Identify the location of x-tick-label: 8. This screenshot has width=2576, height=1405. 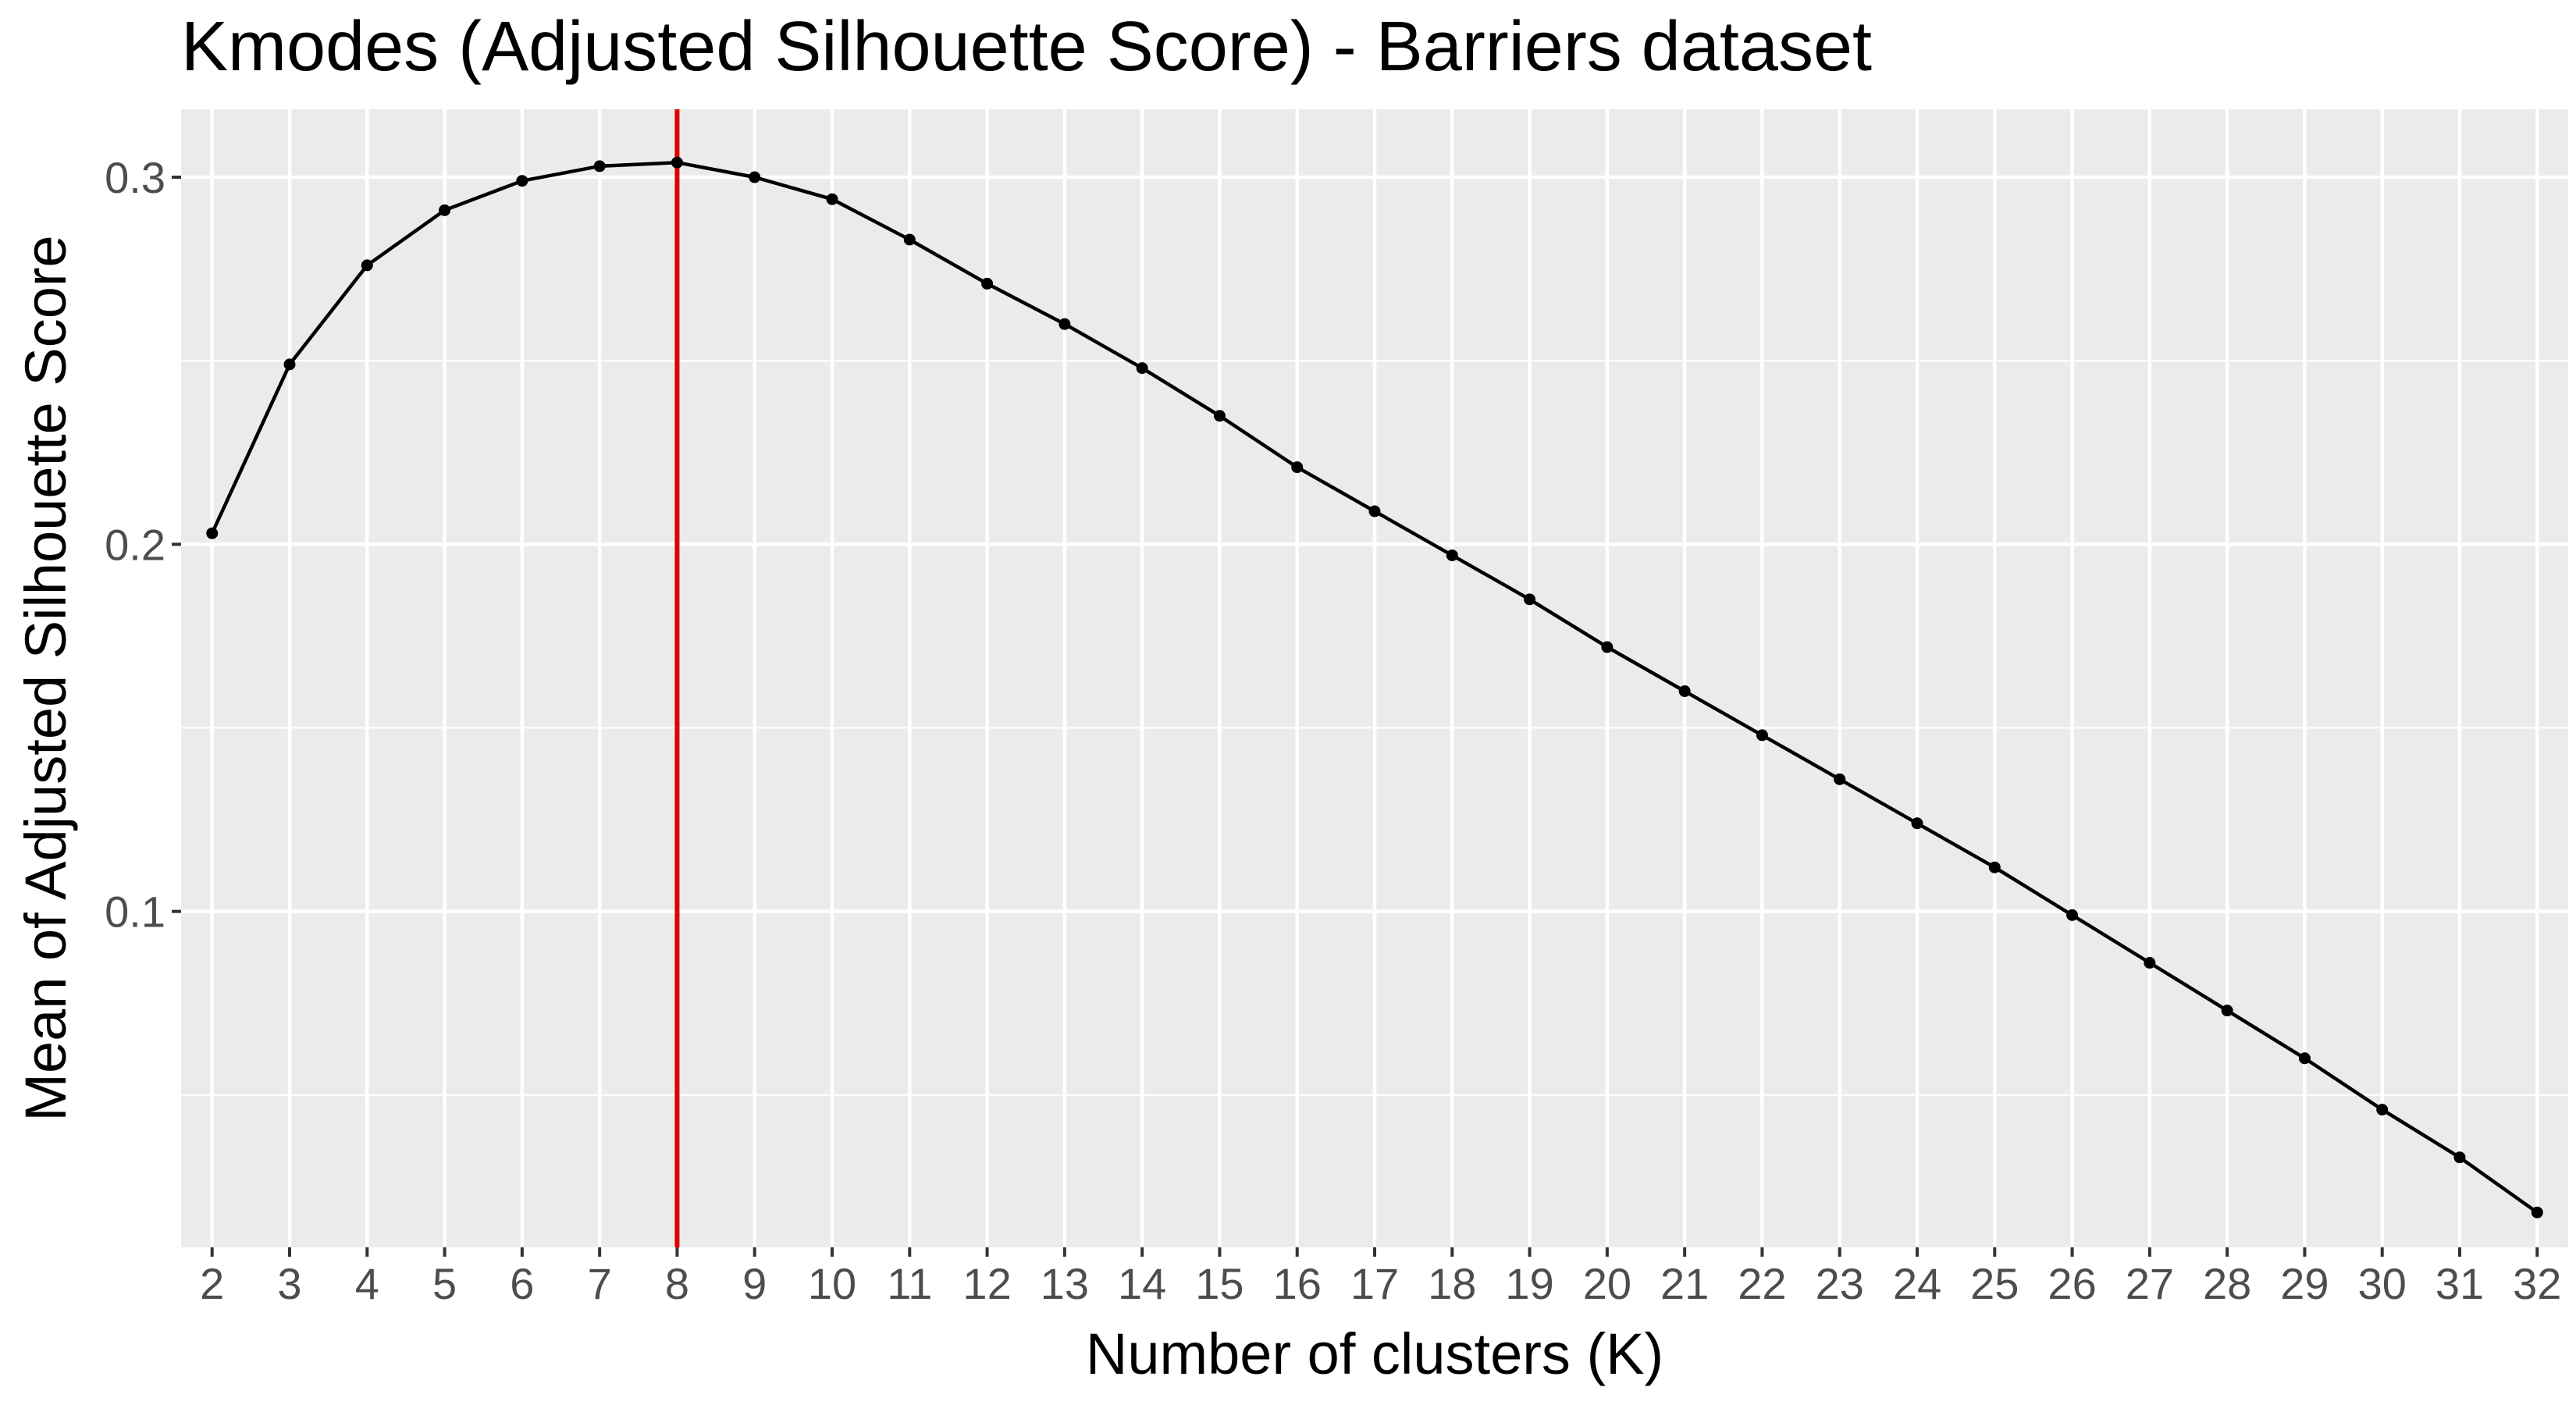
(677, 1284).